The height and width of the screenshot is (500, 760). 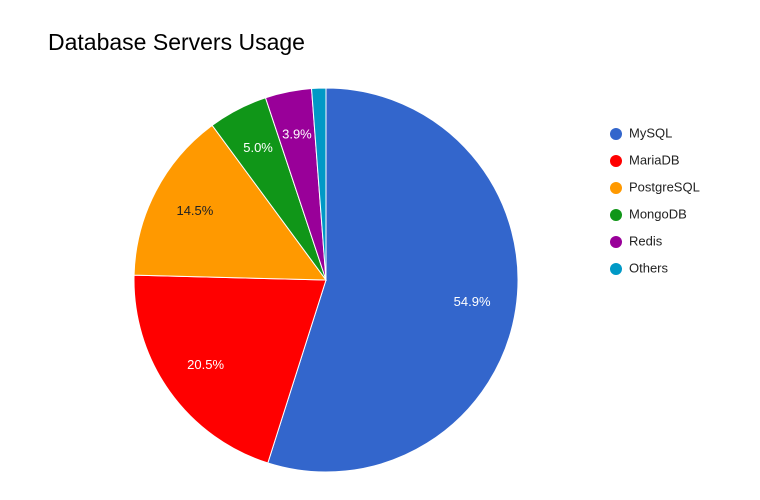 What do you see at coordinates (297, 133) in the screenshot?
I see `slice-label: 3.9%` at bounding box center [297, 133].